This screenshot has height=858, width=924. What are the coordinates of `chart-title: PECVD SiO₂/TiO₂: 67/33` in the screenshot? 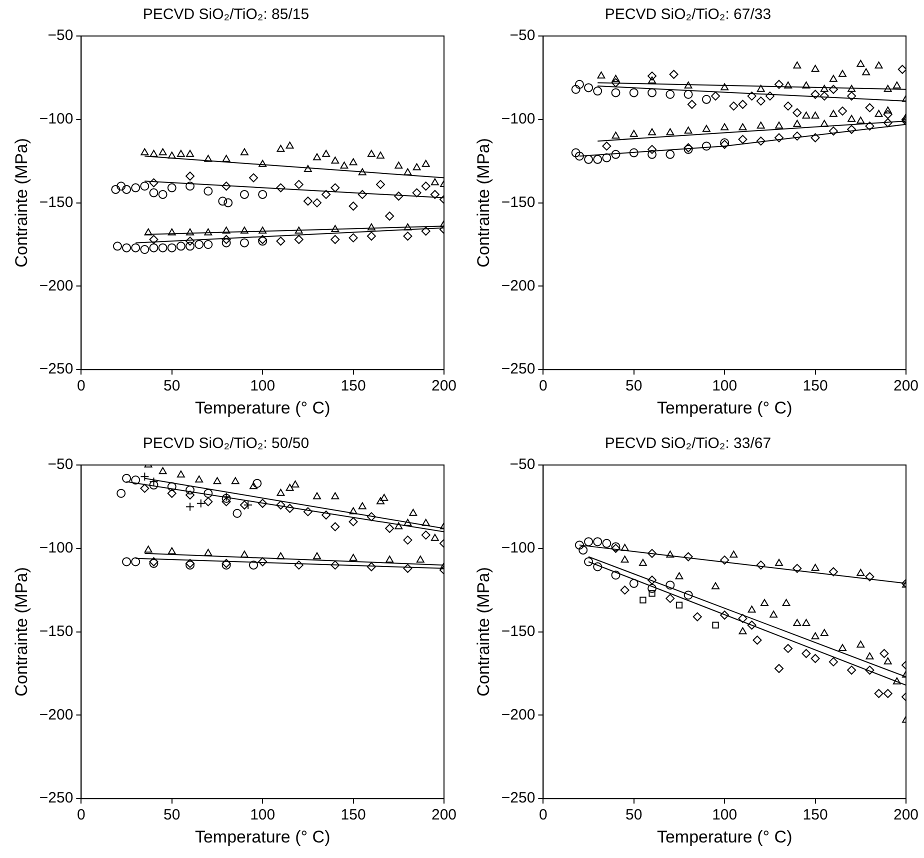 It's located at (688, 15).